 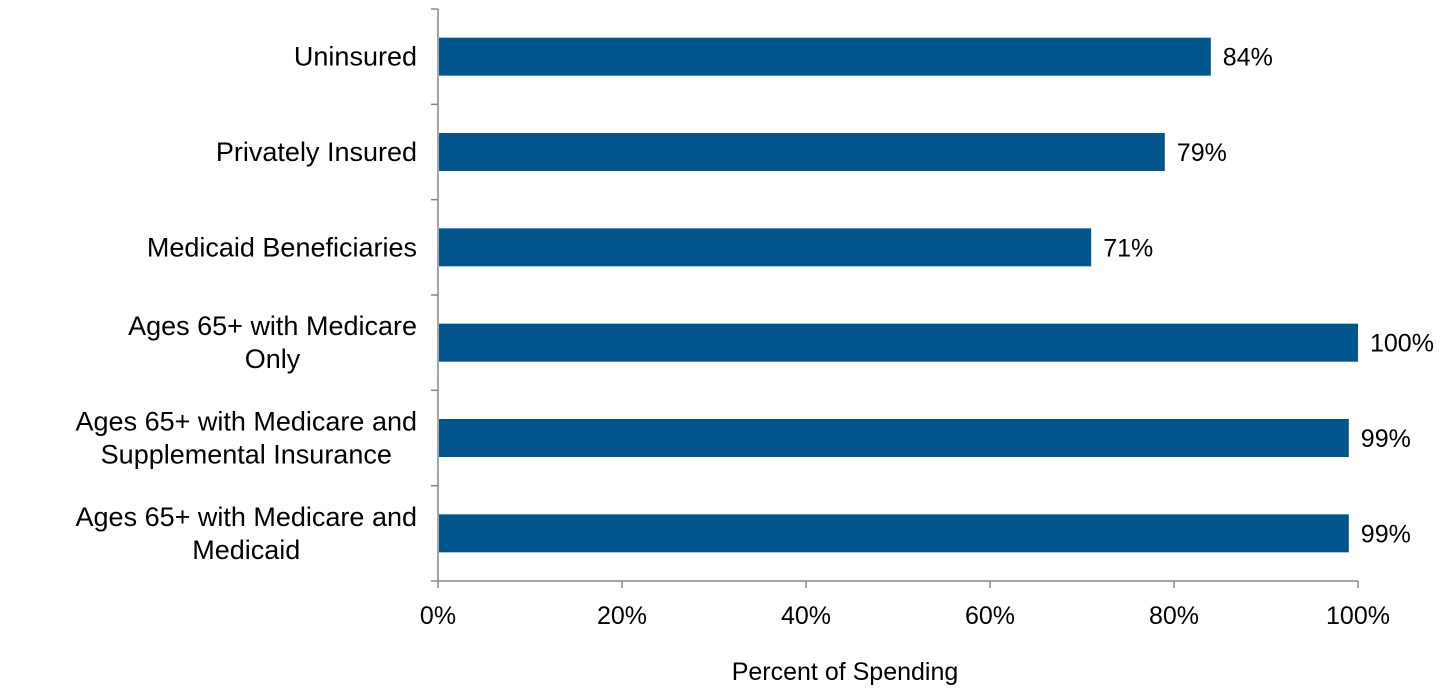 What do you see at coordinates (1202, 153) in the screenshot?
I see `bar-value-label: 79%` at bounding box center [1202, 153].